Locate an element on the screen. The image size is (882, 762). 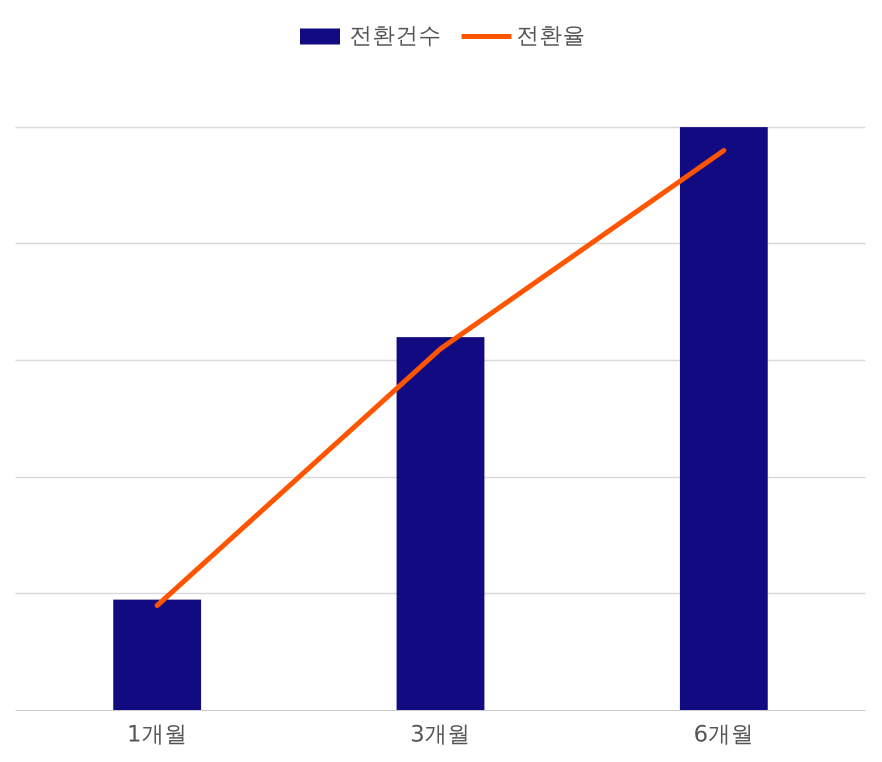
x-tick-label: 1개월 is located at coordinates (157, 735).